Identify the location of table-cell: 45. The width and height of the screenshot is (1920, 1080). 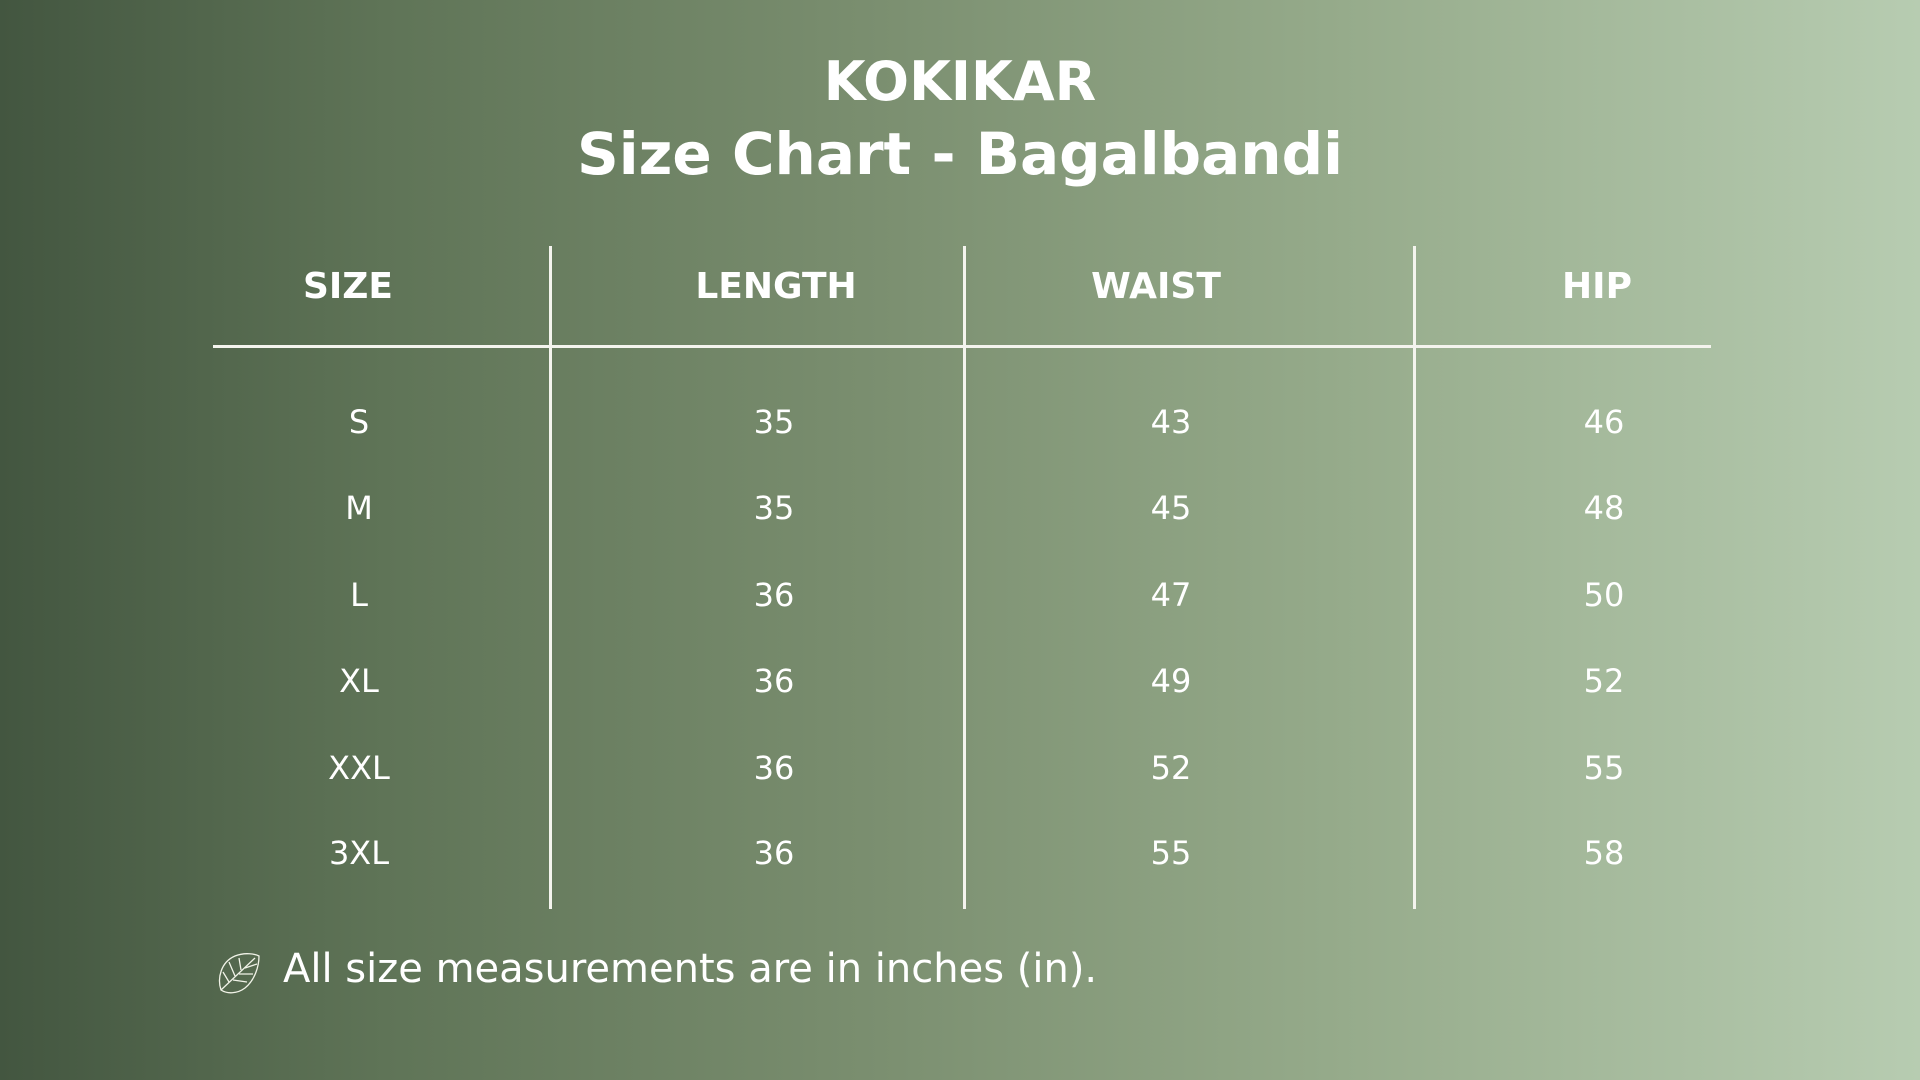
(1171, 508).